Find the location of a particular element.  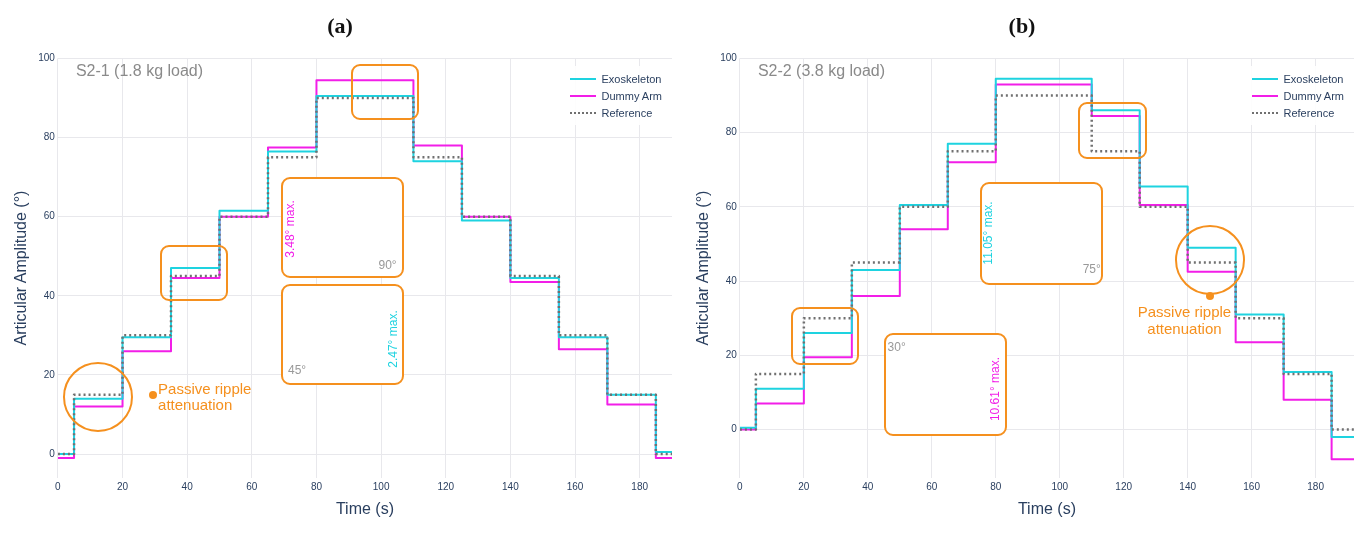

annotation: 10.61° max. is located at coordinates (995, 388).